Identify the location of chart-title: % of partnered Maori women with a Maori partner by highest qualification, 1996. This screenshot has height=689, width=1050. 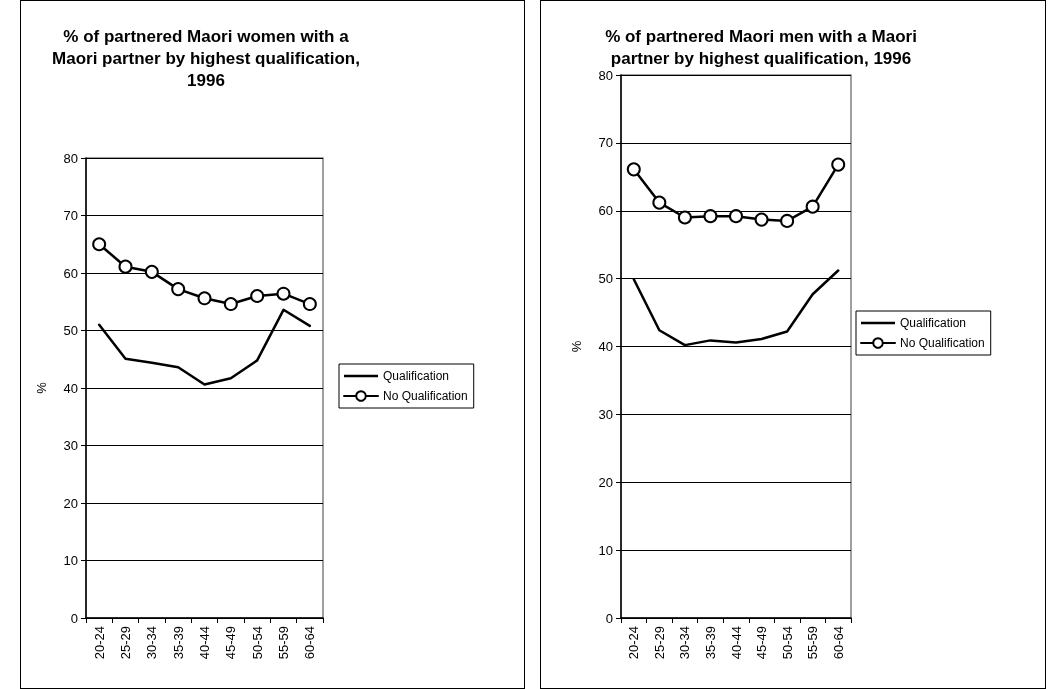
(206, 59).